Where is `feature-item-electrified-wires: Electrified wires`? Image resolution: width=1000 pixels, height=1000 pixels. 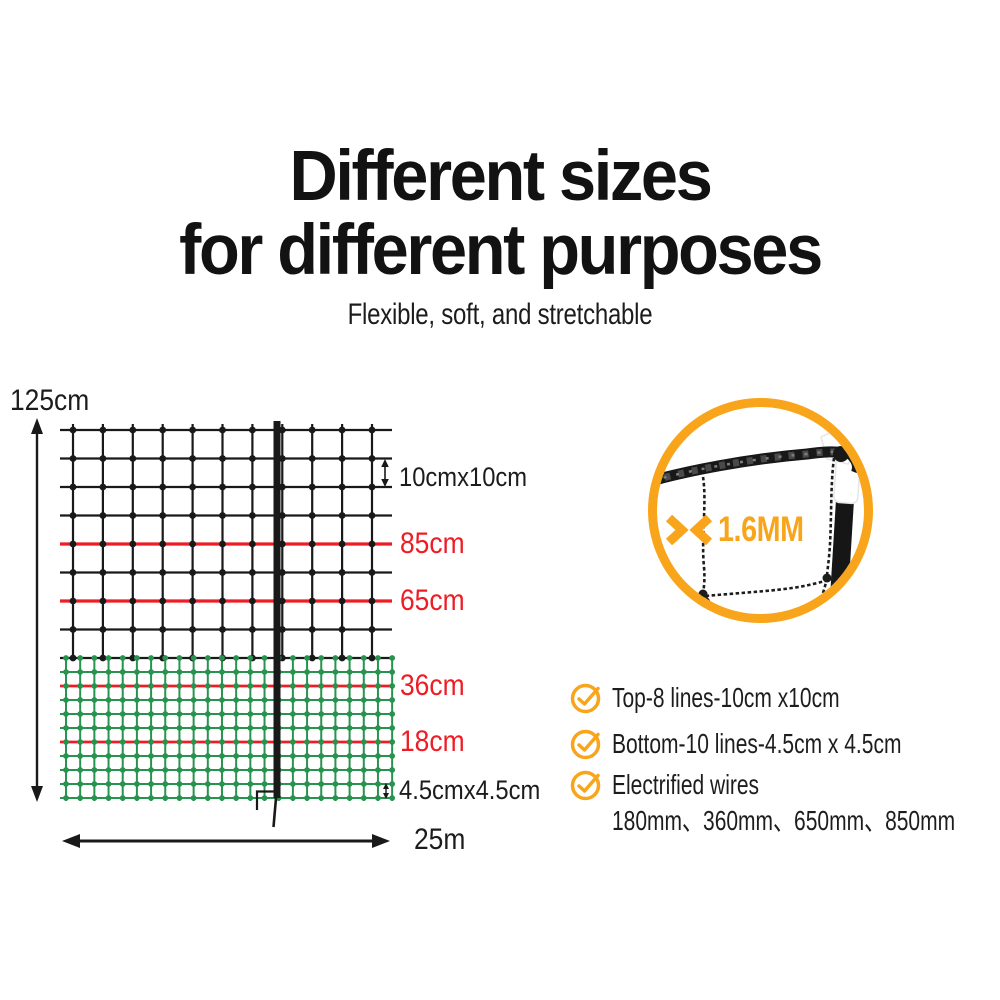 feature-item-electrified-wires: Electrified wires is located at coordinates (688, 785).